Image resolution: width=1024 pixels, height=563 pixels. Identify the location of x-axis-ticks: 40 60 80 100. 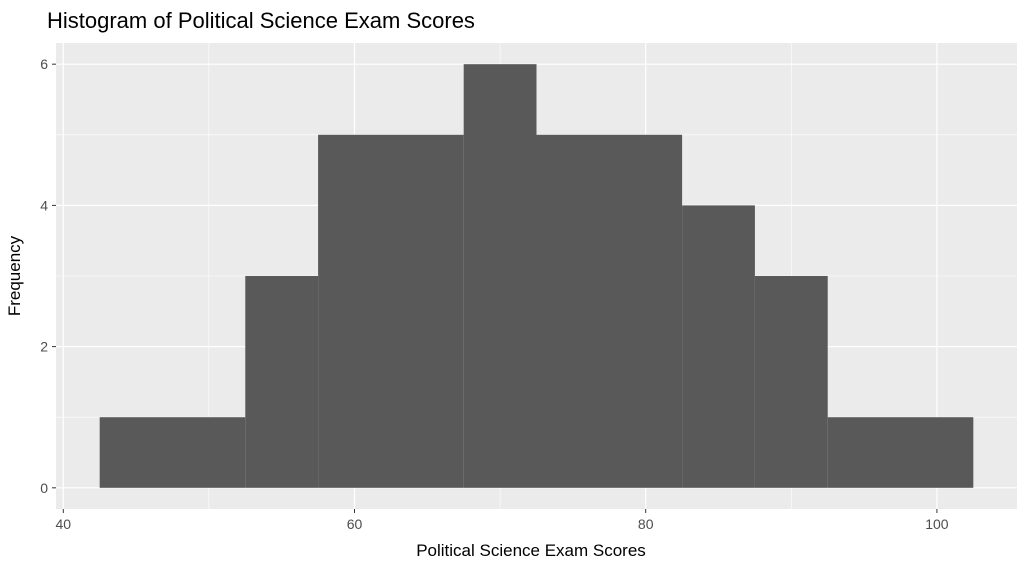
(502, 520).